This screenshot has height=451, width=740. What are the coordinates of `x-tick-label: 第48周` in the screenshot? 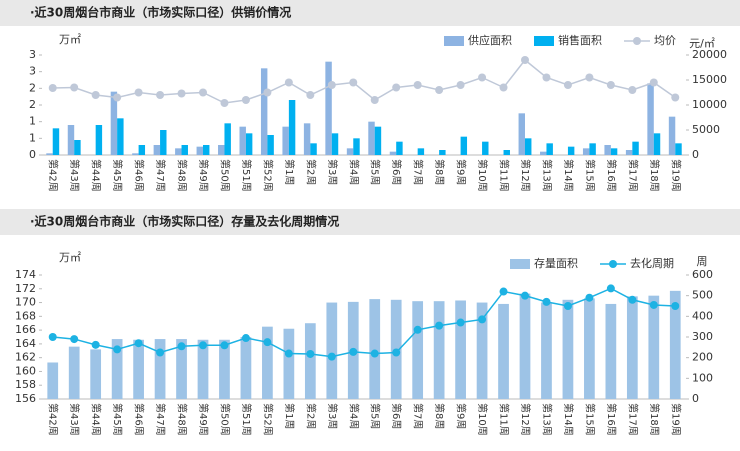 It's located at (182, 175).